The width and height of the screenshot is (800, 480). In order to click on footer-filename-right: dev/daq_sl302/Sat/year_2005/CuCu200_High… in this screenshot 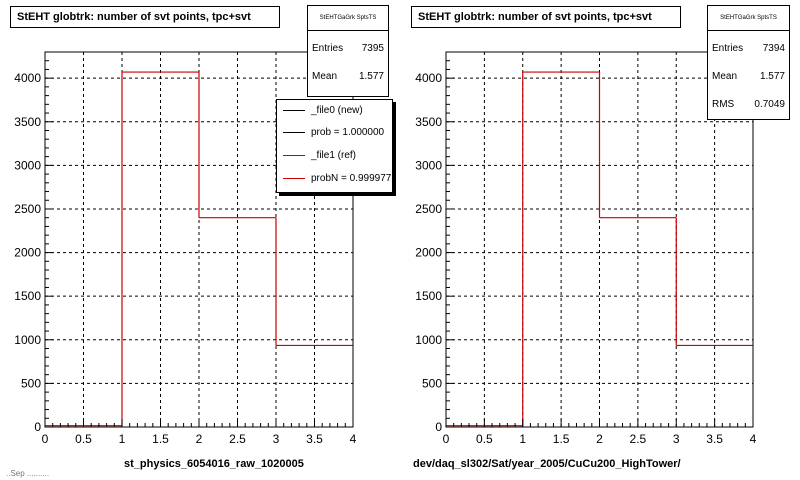, I will do `click(547, 464)`.